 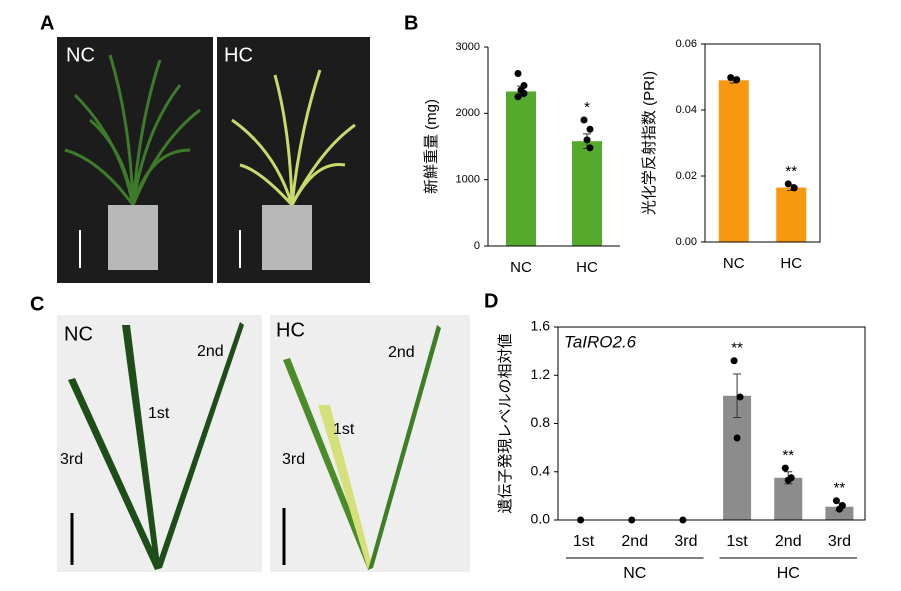 What do you see at coordinates (47, 23) in the screenshot?
I see `panel-letter: A` at bounding box center [47, 23].